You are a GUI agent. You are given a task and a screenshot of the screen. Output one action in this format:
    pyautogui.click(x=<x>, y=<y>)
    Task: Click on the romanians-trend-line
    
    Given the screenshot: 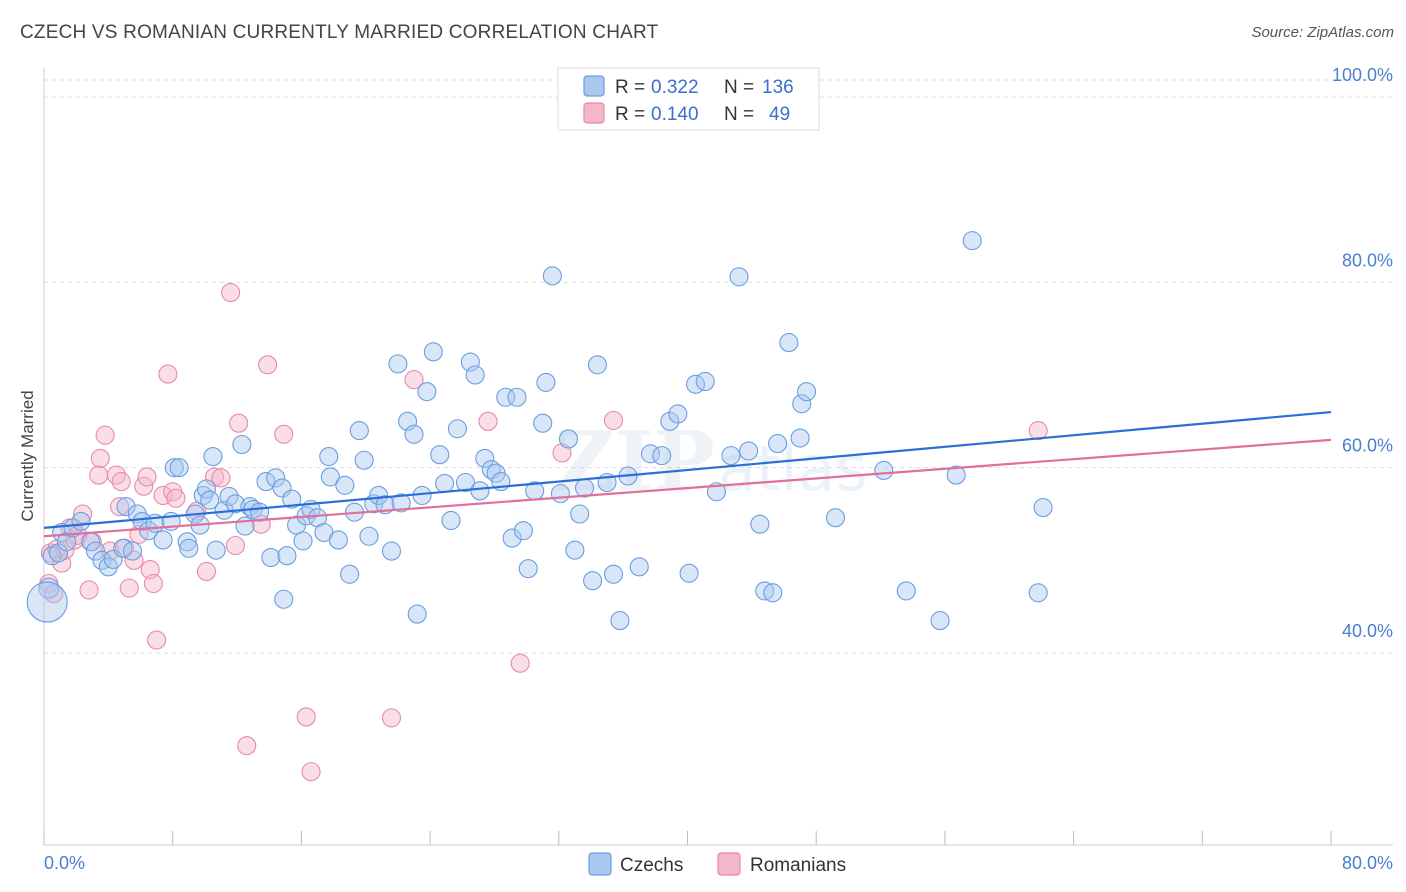 What is the action you would take?
    pyautogui.click(x=687, y=488)
    